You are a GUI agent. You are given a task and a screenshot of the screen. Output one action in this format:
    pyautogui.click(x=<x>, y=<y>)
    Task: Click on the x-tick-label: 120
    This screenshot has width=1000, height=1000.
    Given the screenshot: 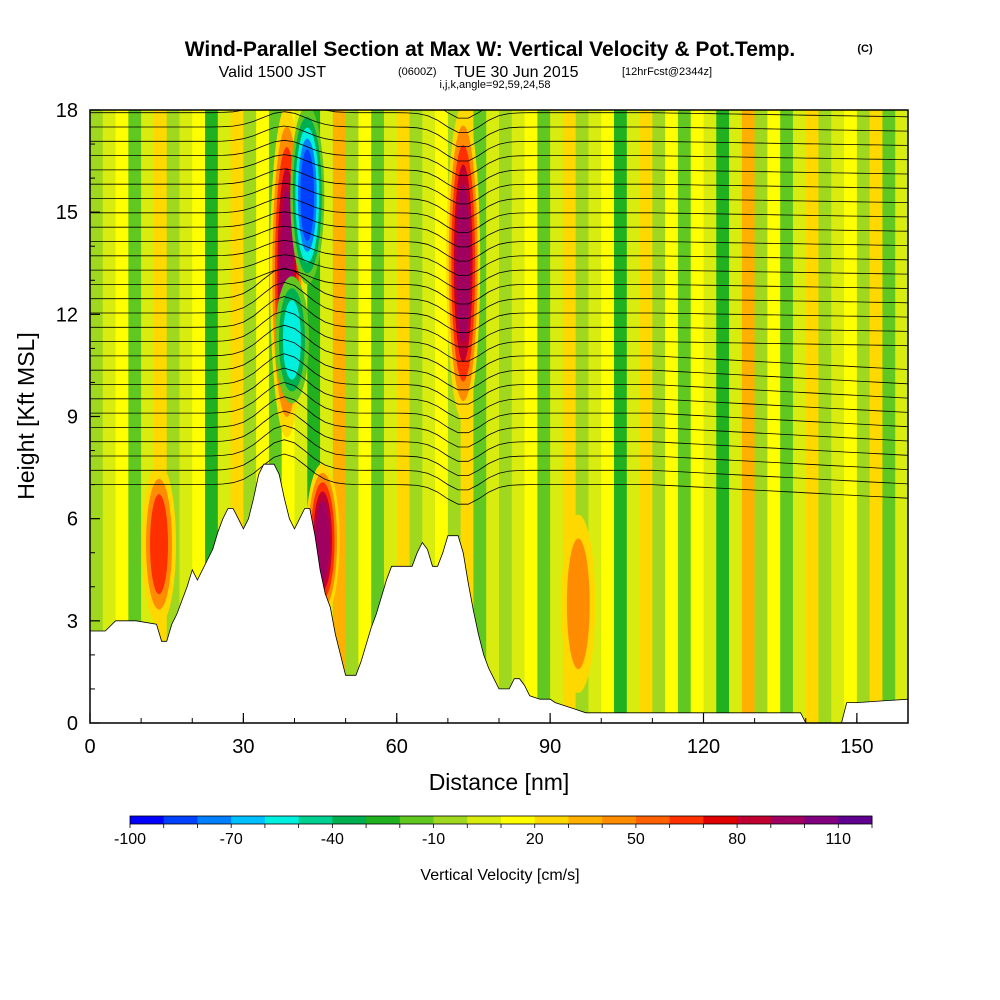 What is the action you would take?
    pyautogui.click(x=703, y=747)
    